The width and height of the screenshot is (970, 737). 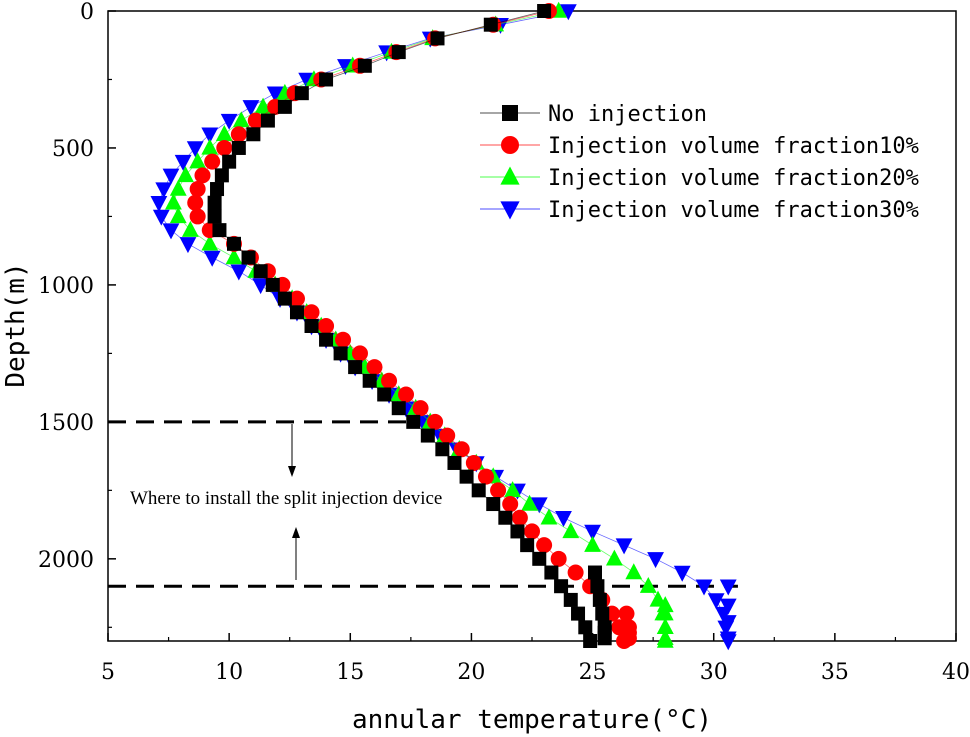 I want to click on x-axis-title: annular temperature(°C), so click(x=532, y=720).